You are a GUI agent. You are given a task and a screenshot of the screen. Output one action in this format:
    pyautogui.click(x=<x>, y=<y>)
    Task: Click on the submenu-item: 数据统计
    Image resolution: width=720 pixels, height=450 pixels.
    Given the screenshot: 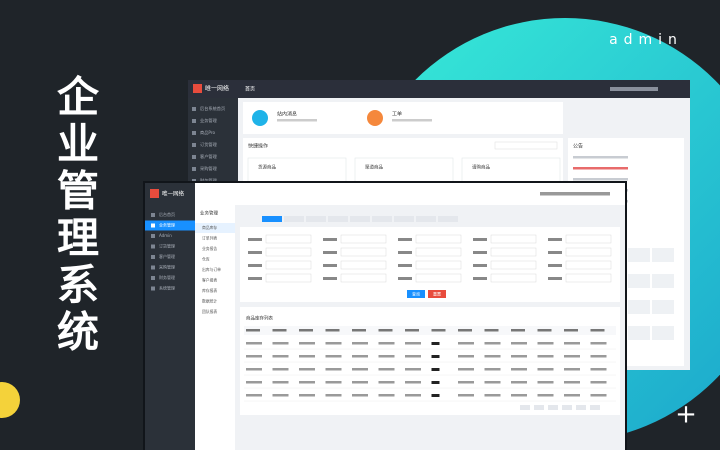 What is the action you would take?
    pyautogui.click(x=209, y=301)
    